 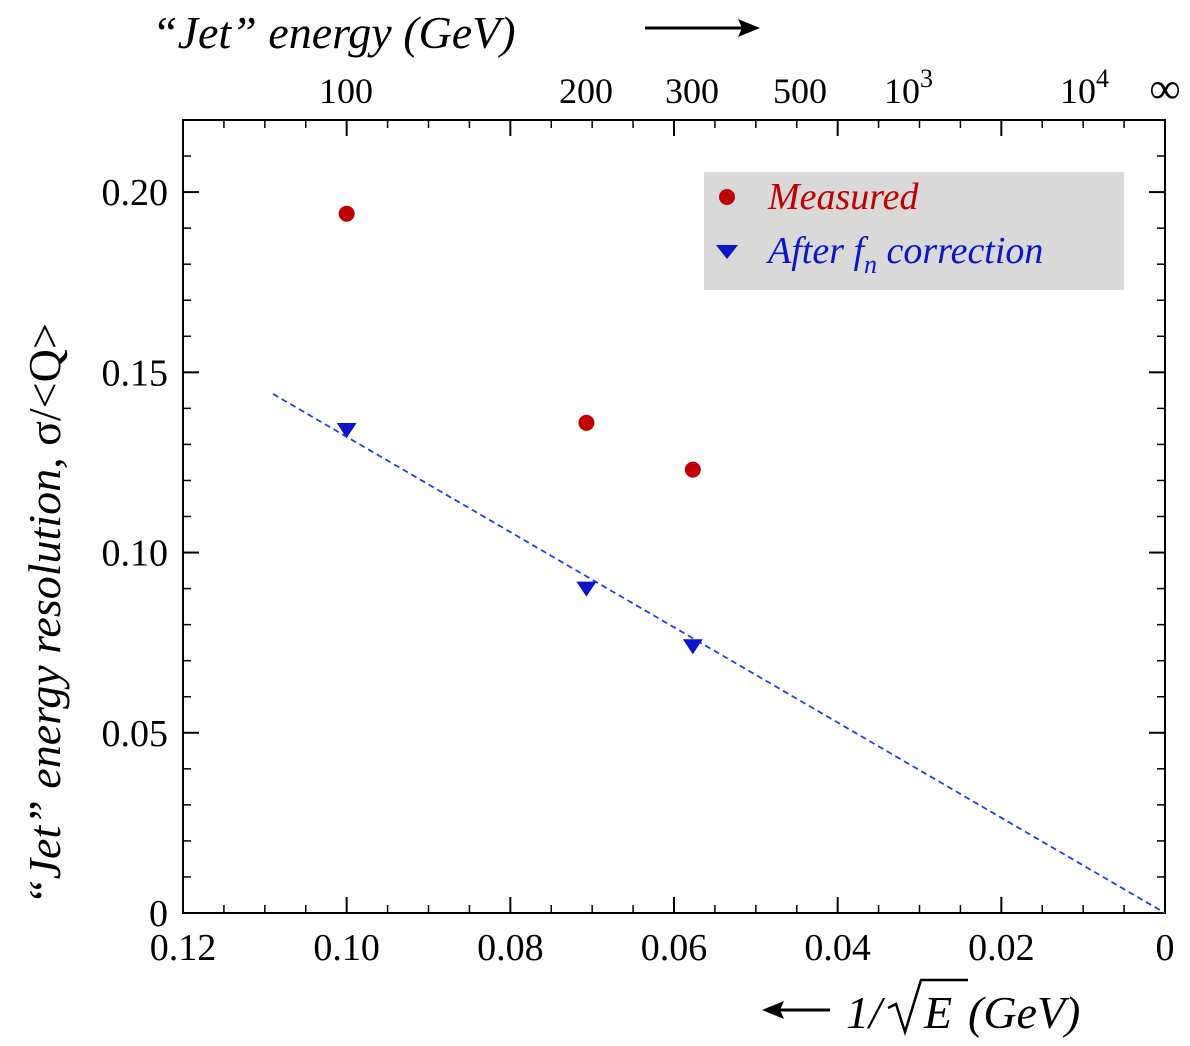 What do you see at coordinates (843, 197) in the screenshot?
I see `legend-measured-label: Measured` at bounding box center [843, 197].